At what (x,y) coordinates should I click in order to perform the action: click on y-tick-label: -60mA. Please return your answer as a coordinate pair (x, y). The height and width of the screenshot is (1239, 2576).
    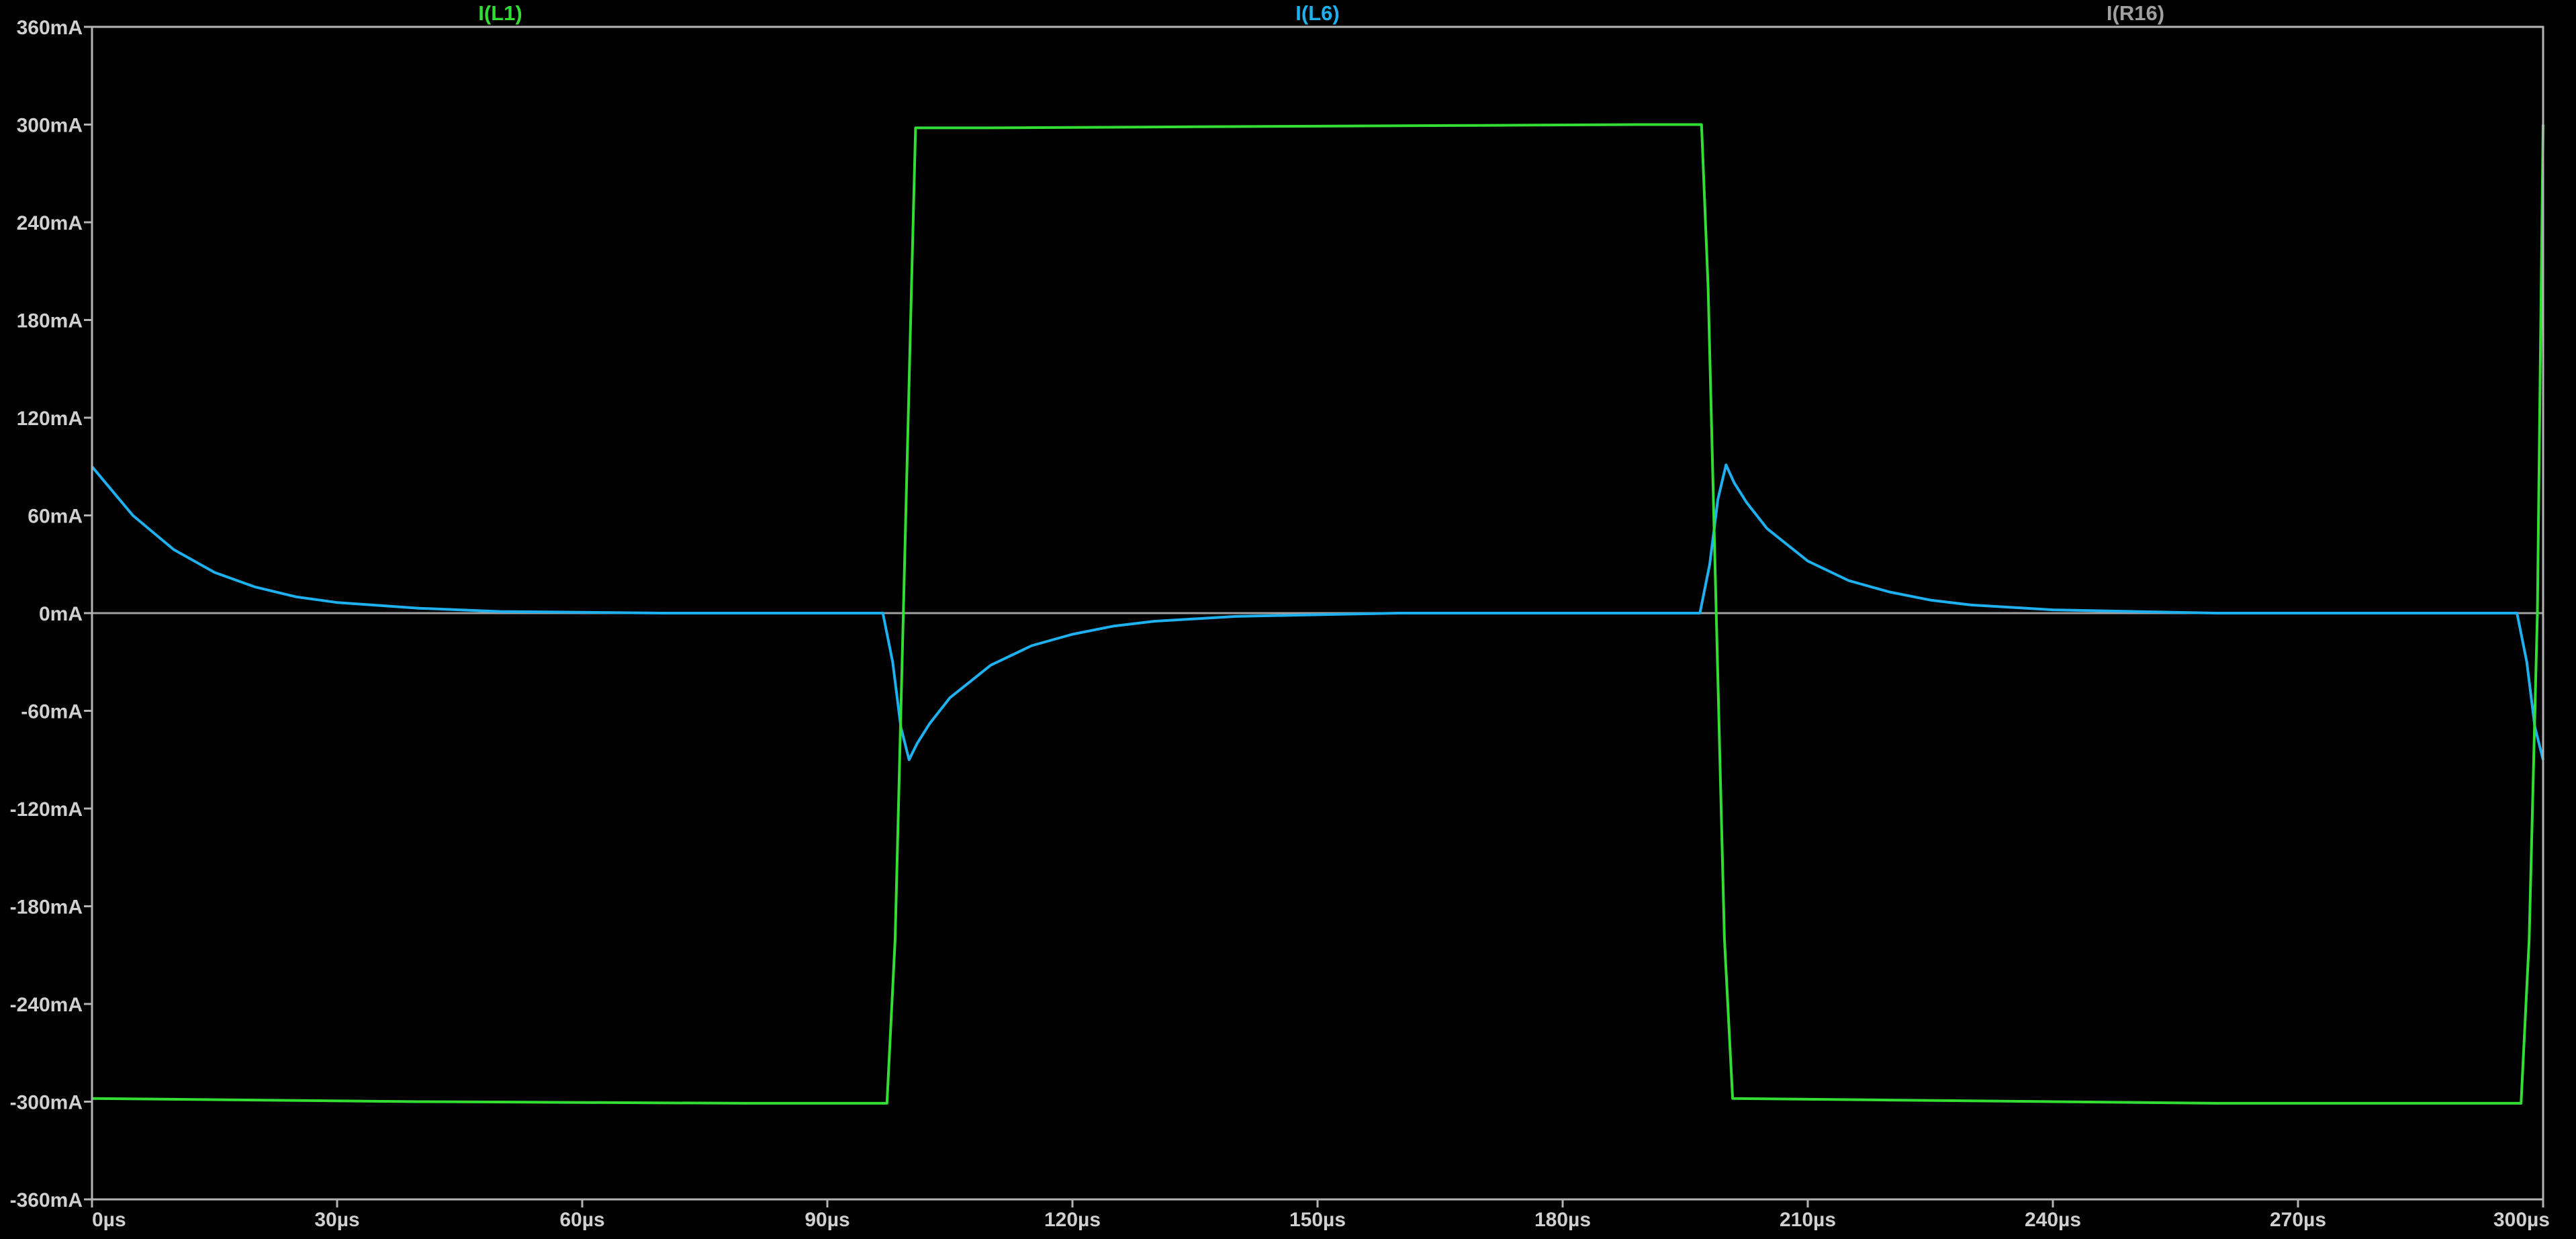
    Looking at the image, I should click on (52, 712).